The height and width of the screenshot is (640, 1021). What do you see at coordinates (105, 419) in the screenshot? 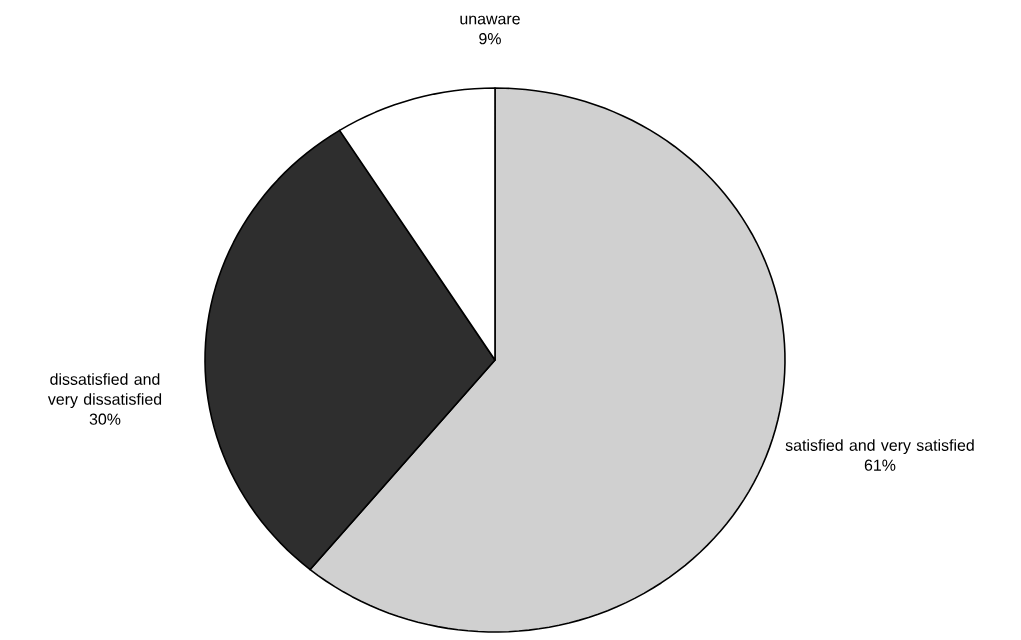
I see `data-label: 30%` at bounding box center [105, 419].